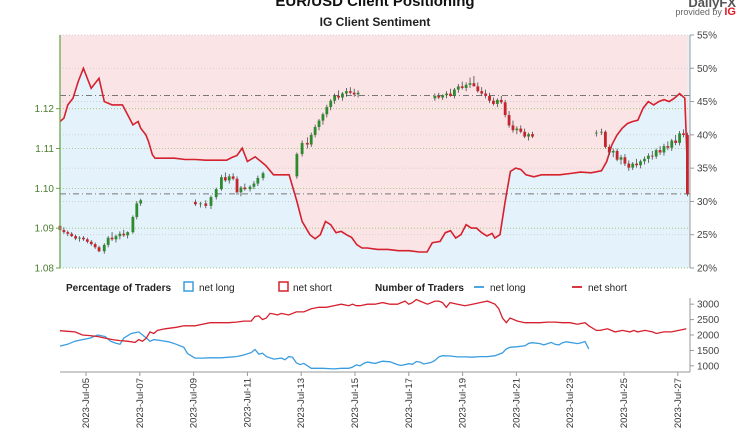  Describe the element at coordinates (355, 403) in the screenshot. I see `x-tick-label: 2023-Jul-15` at that location.